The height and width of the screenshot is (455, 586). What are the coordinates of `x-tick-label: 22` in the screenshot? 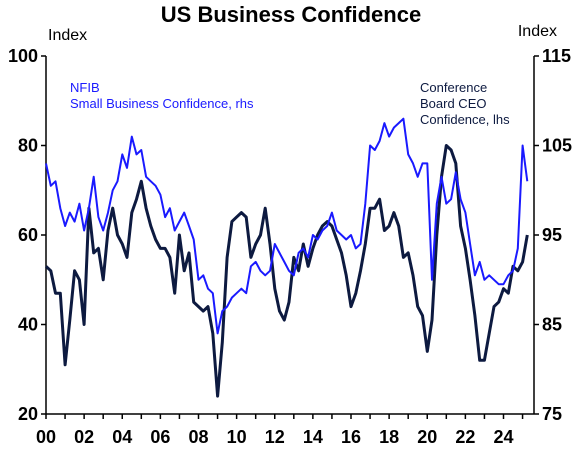 It's located at (465, 437).